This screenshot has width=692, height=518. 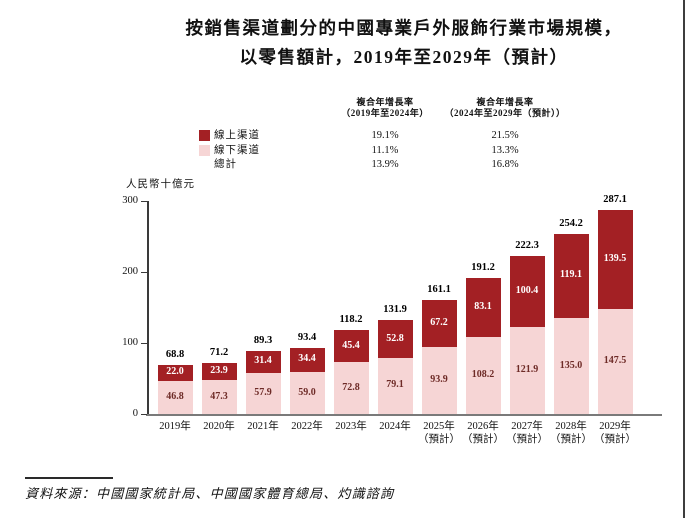 I want to click on total-value-label: 191.2, so click(x=483, y=268).